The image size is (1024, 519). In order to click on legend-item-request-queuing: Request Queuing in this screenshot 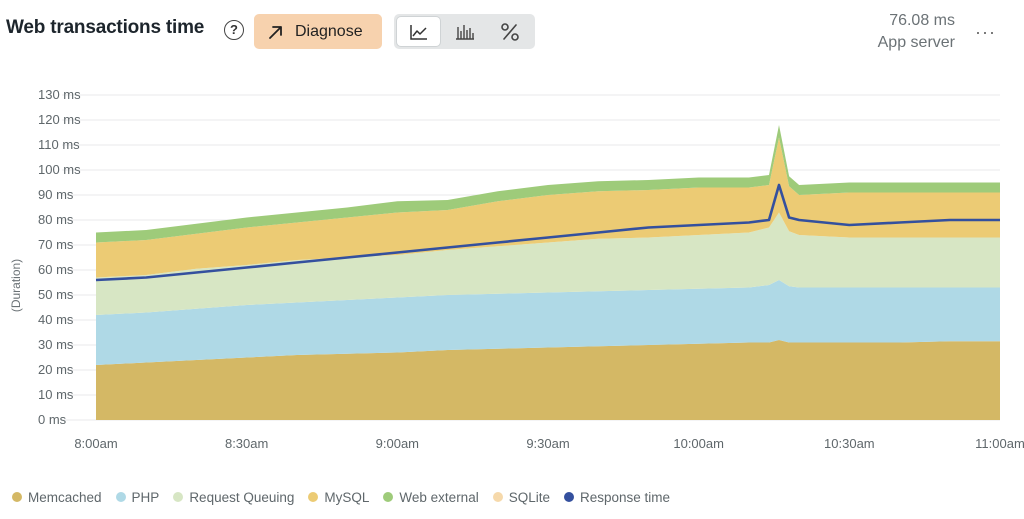, I will do `click(233, 497)`.